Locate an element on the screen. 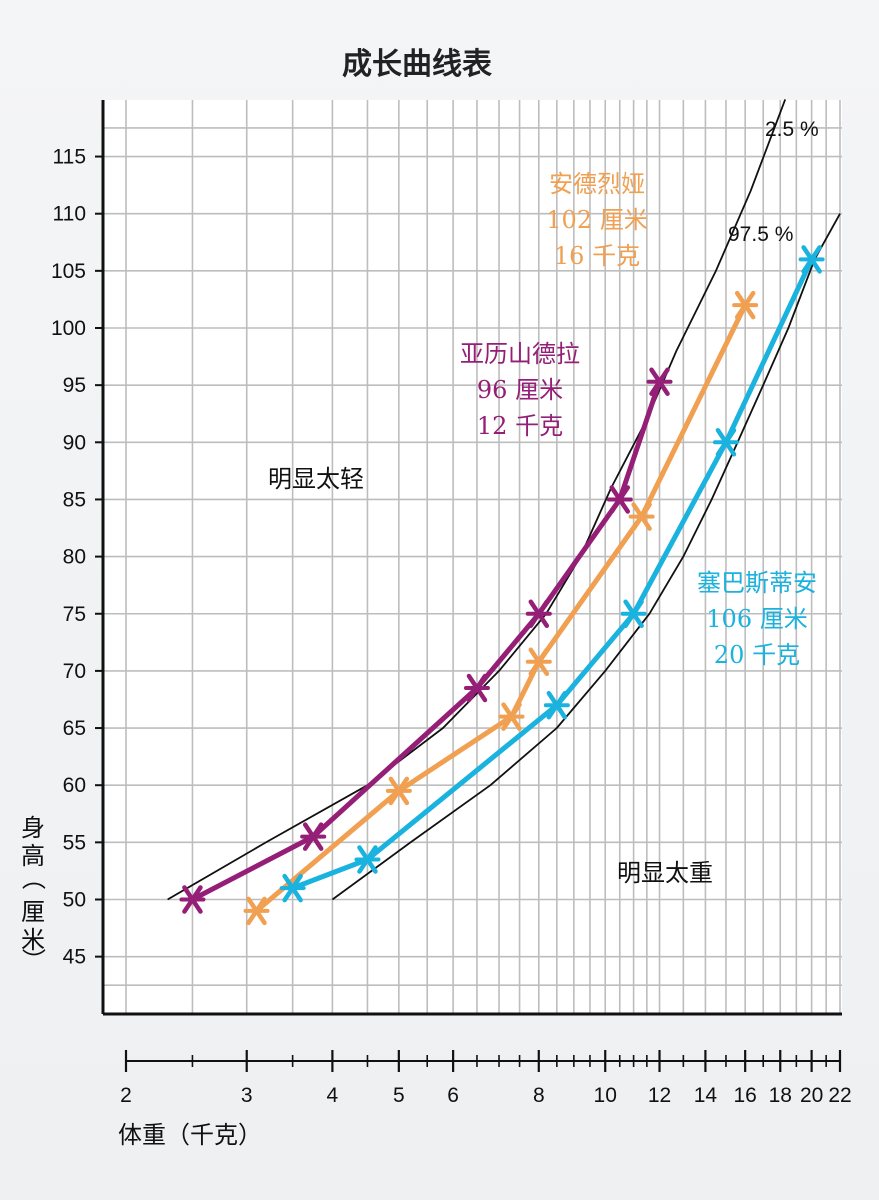  annotation-alexandra: 亚历山德拉 96 厘米 12 千克 is located at coordinates (520, 390).